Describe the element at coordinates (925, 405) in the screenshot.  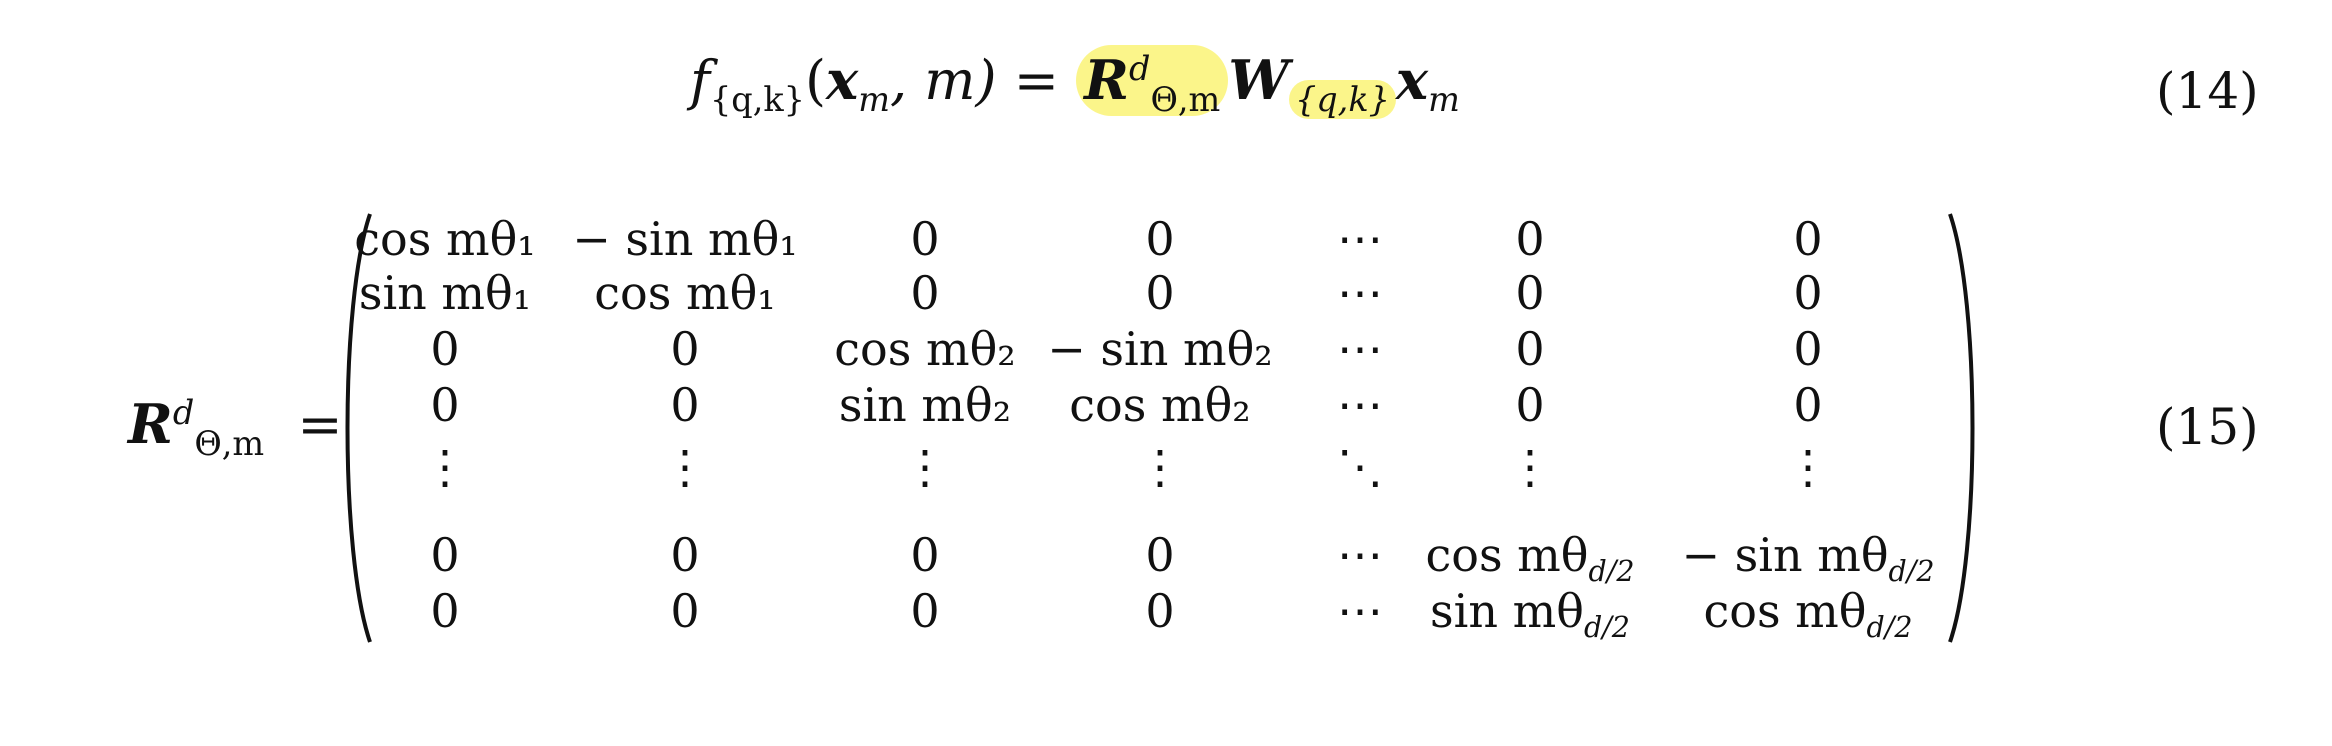
I see `matrix-cell-r4-c3: sin mθ₂` at that location.